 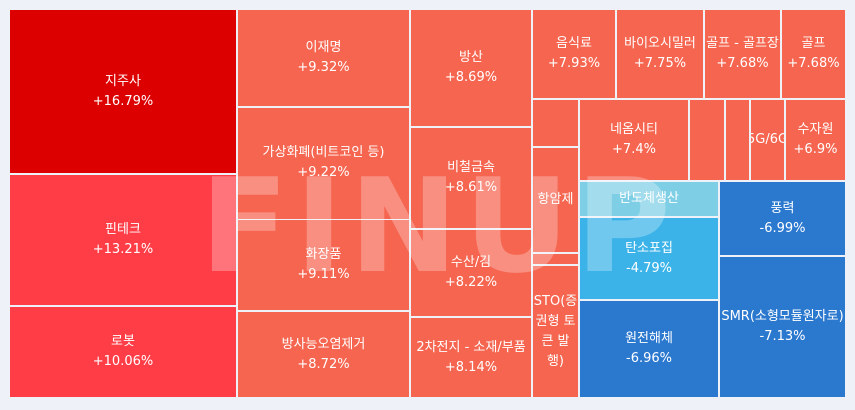 What do you see at coordinates (323, 172) in the screenshot?
I see `tile-value: +9.22%` at bounding box center [323, 172].